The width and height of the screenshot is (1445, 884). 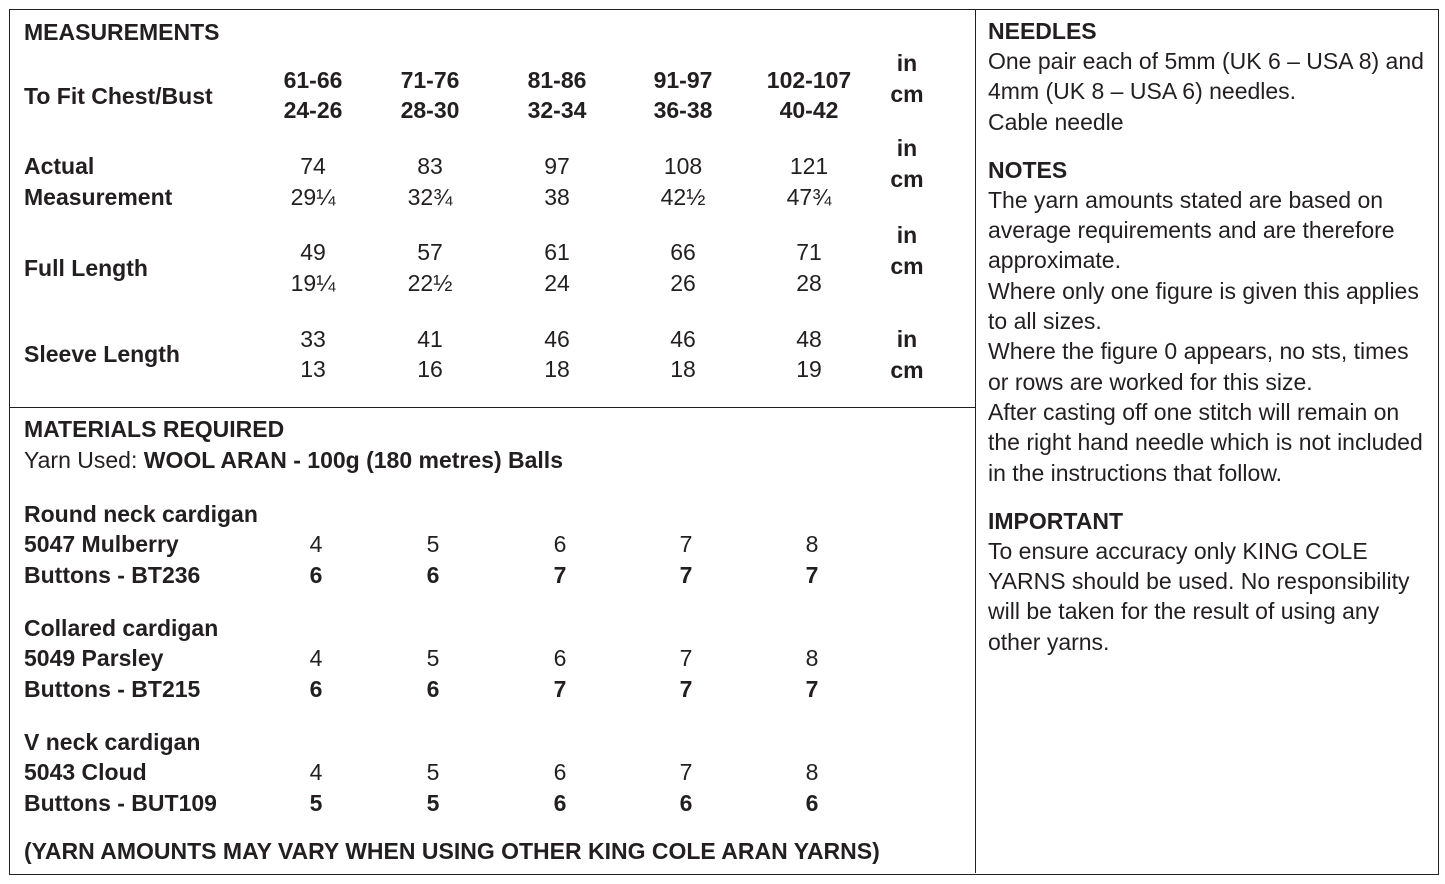 What do you see at coordinates (154, 429) in the screenshot?
I see `section-title: MATERIALS REQUIRED` at bounding box center [154, 429].